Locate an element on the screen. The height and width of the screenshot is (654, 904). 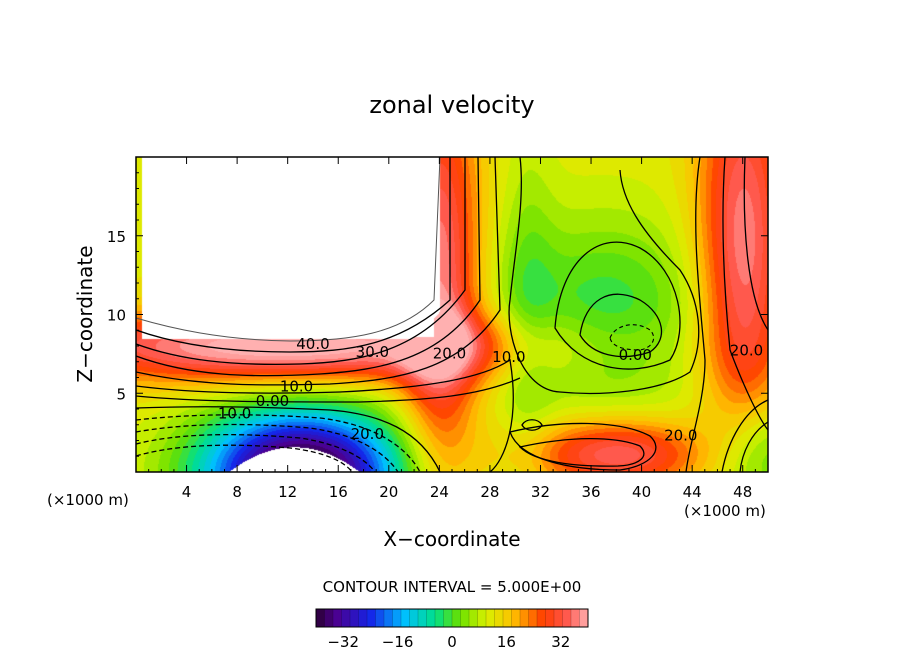
x-tick-label: 32 is located at coordinates (540, 492).